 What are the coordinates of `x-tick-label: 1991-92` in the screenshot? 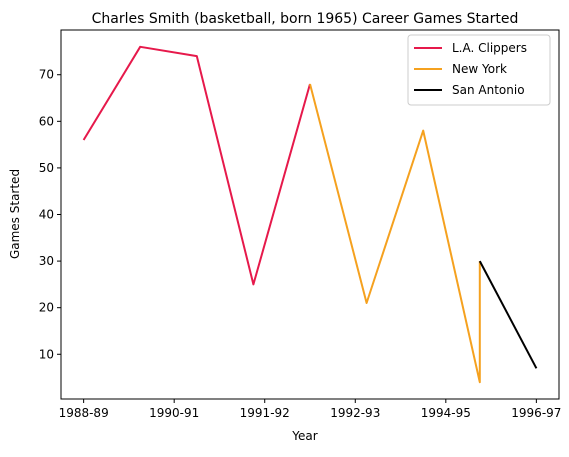 It's located at (265, 413).